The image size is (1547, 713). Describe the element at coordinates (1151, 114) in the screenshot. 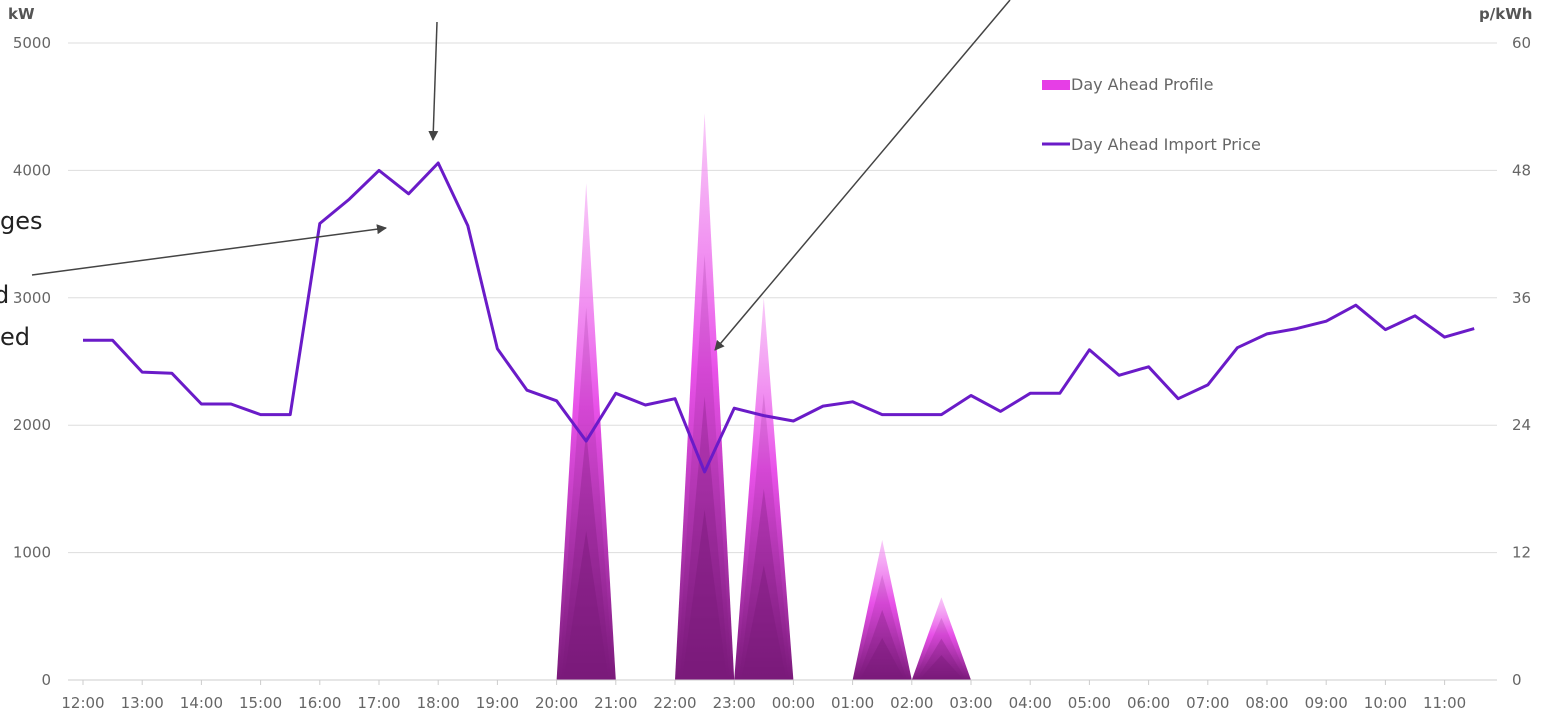

I see `legend: Day Ahead Profile Day Ahead Import Price` at that location.